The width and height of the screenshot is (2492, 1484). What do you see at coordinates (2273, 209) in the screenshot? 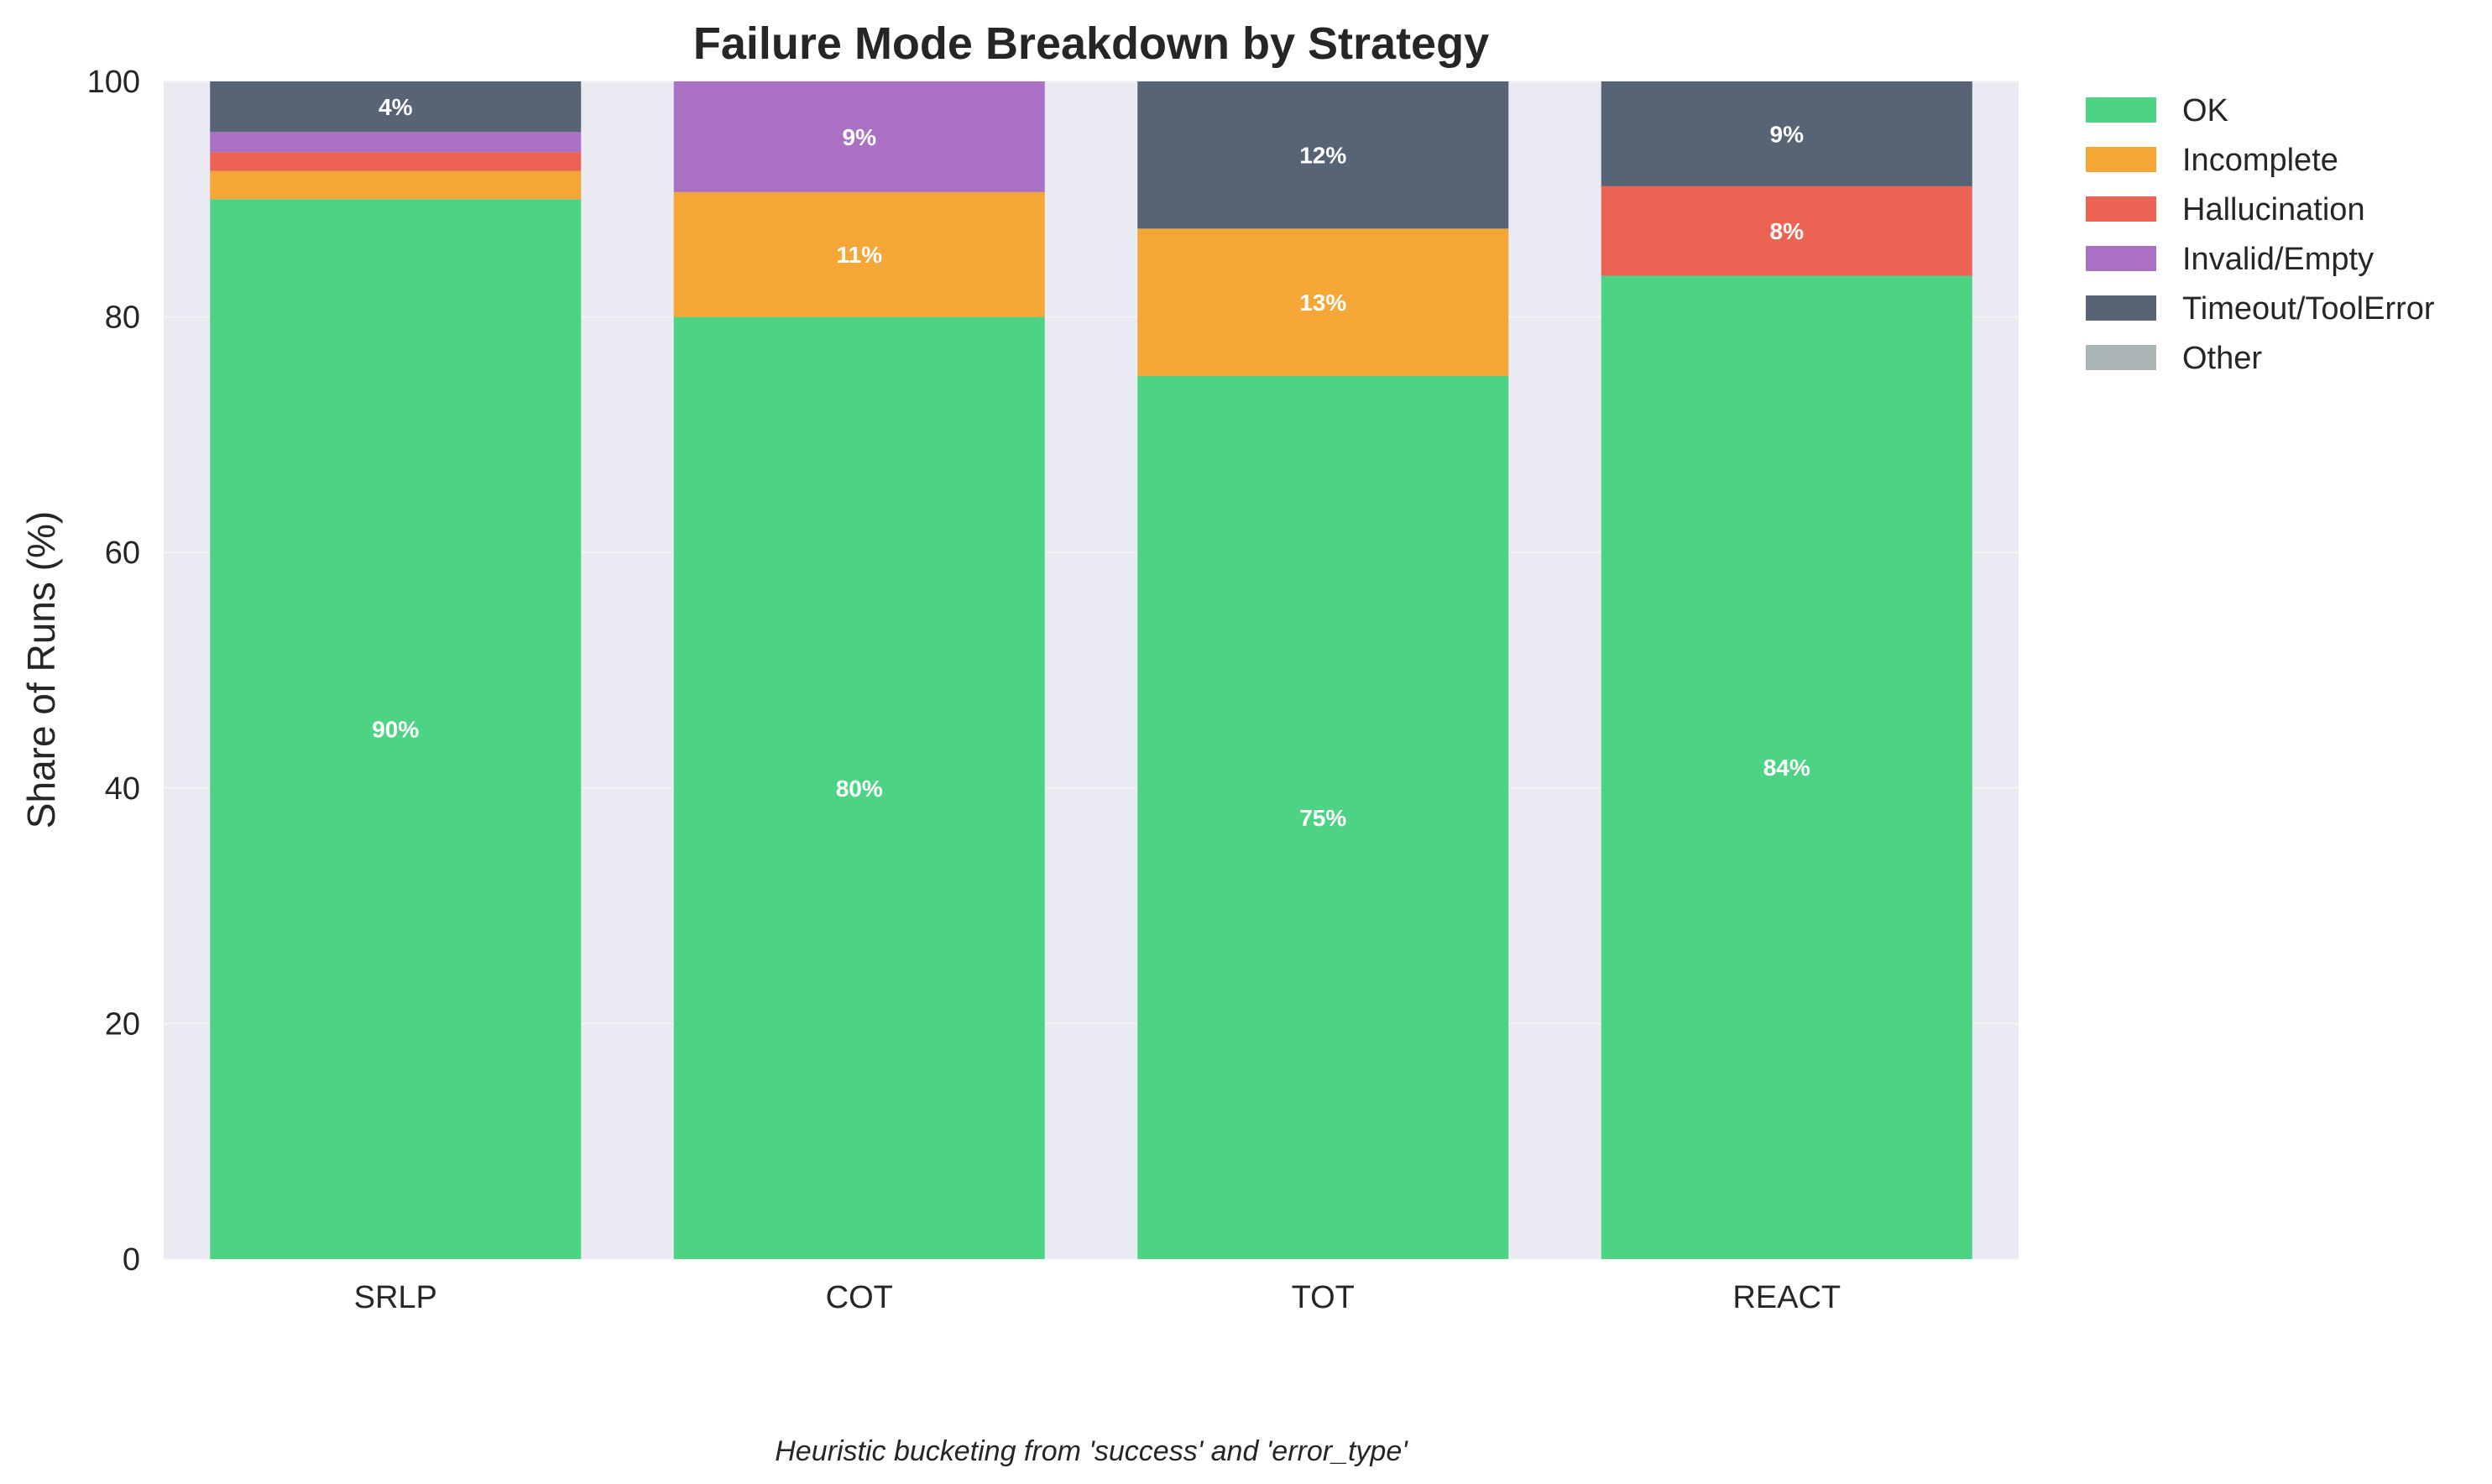
I see `legend-label: Hallucination` at bounding box center [2273, 209].